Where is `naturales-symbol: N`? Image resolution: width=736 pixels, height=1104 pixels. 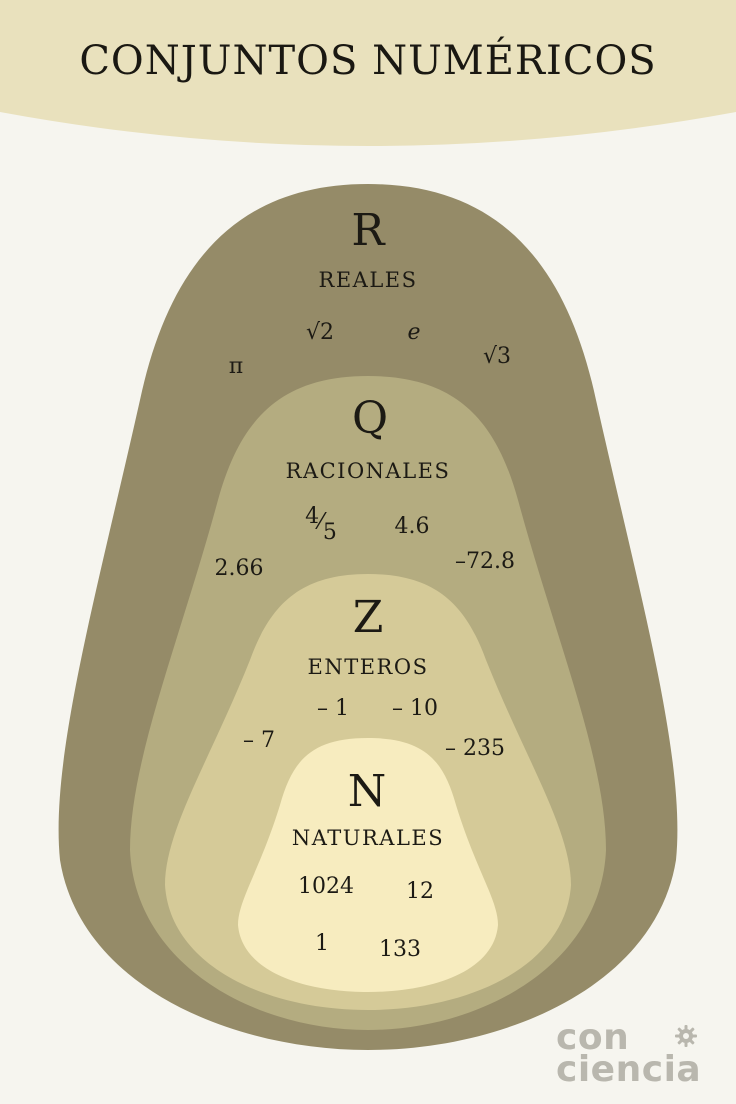 naturales-symbol: N is located at coordinates (367, 791).